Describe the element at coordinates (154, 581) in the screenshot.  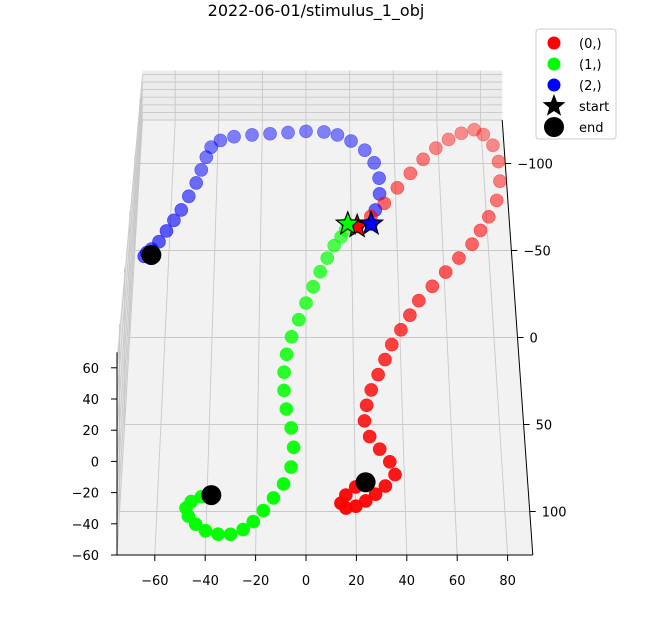
I see `x-tick-label: −60` at that location.